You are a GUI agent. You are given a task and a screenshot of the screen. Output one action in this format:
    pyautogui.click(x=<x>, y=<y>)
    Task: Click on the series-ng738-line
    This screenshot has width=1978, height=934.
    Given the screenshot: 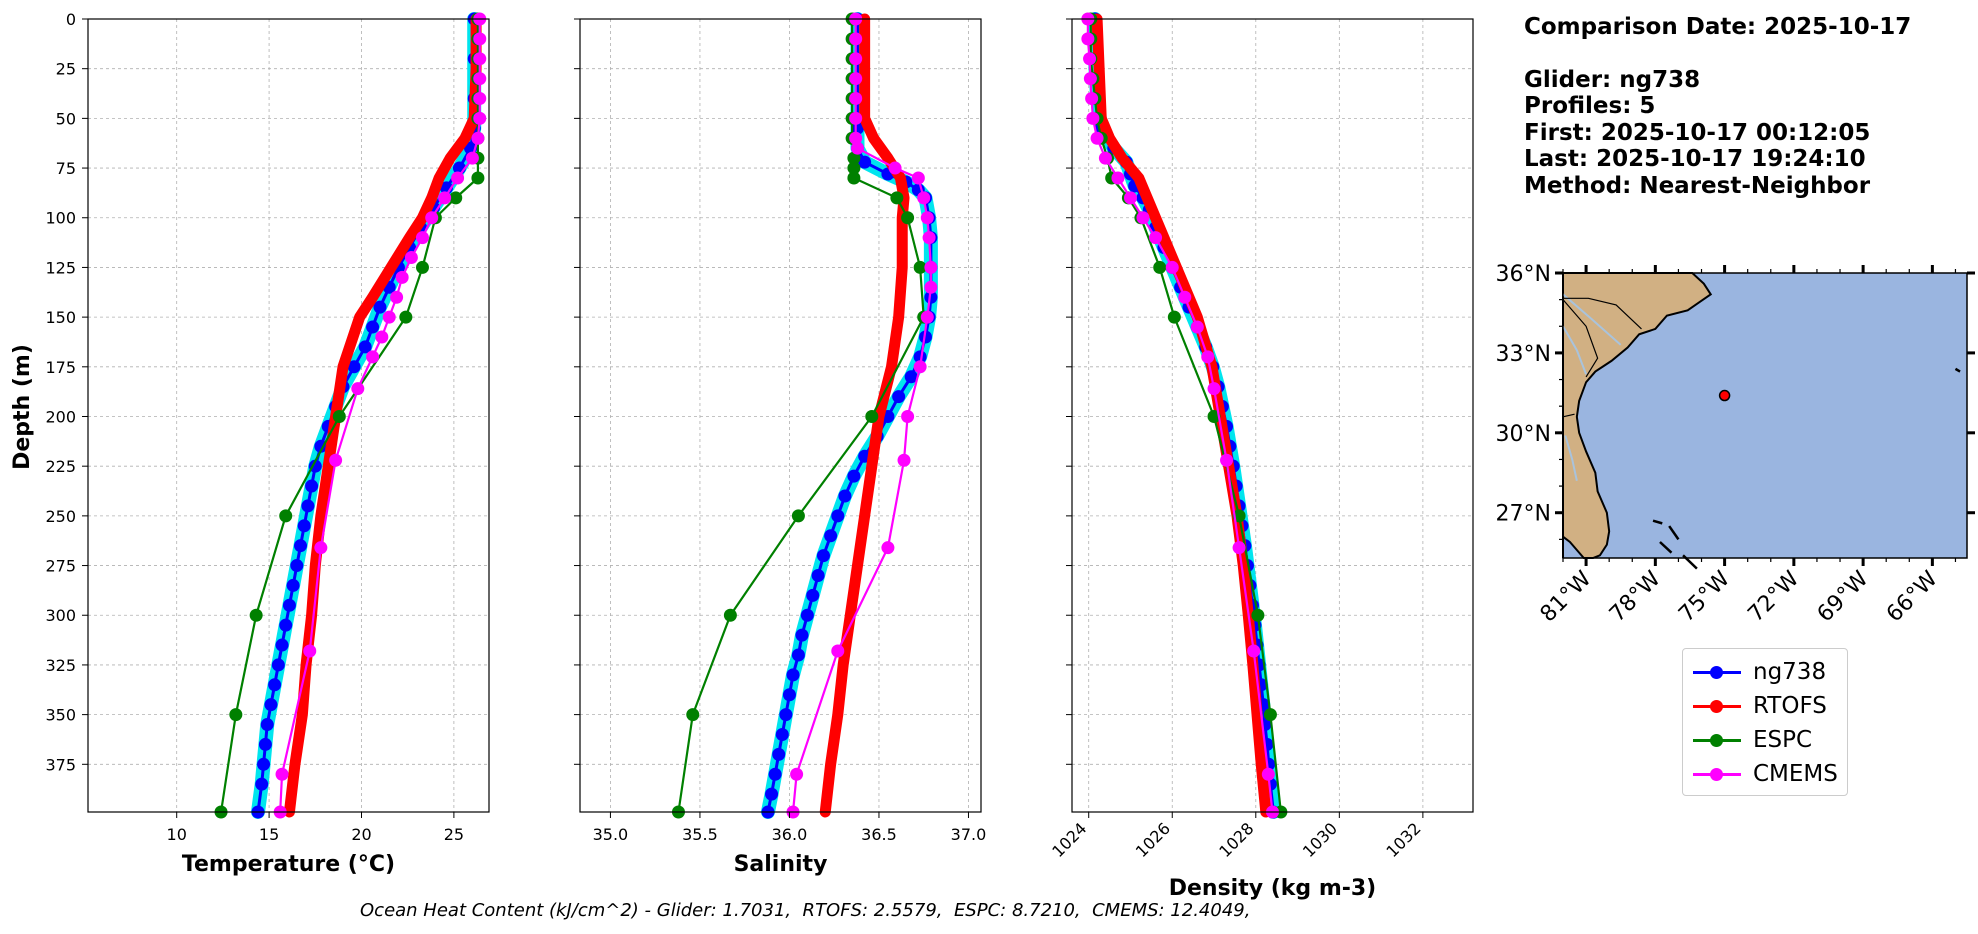 What is the action you would take?
    pyautogui.click(x=1184, y=415)
    